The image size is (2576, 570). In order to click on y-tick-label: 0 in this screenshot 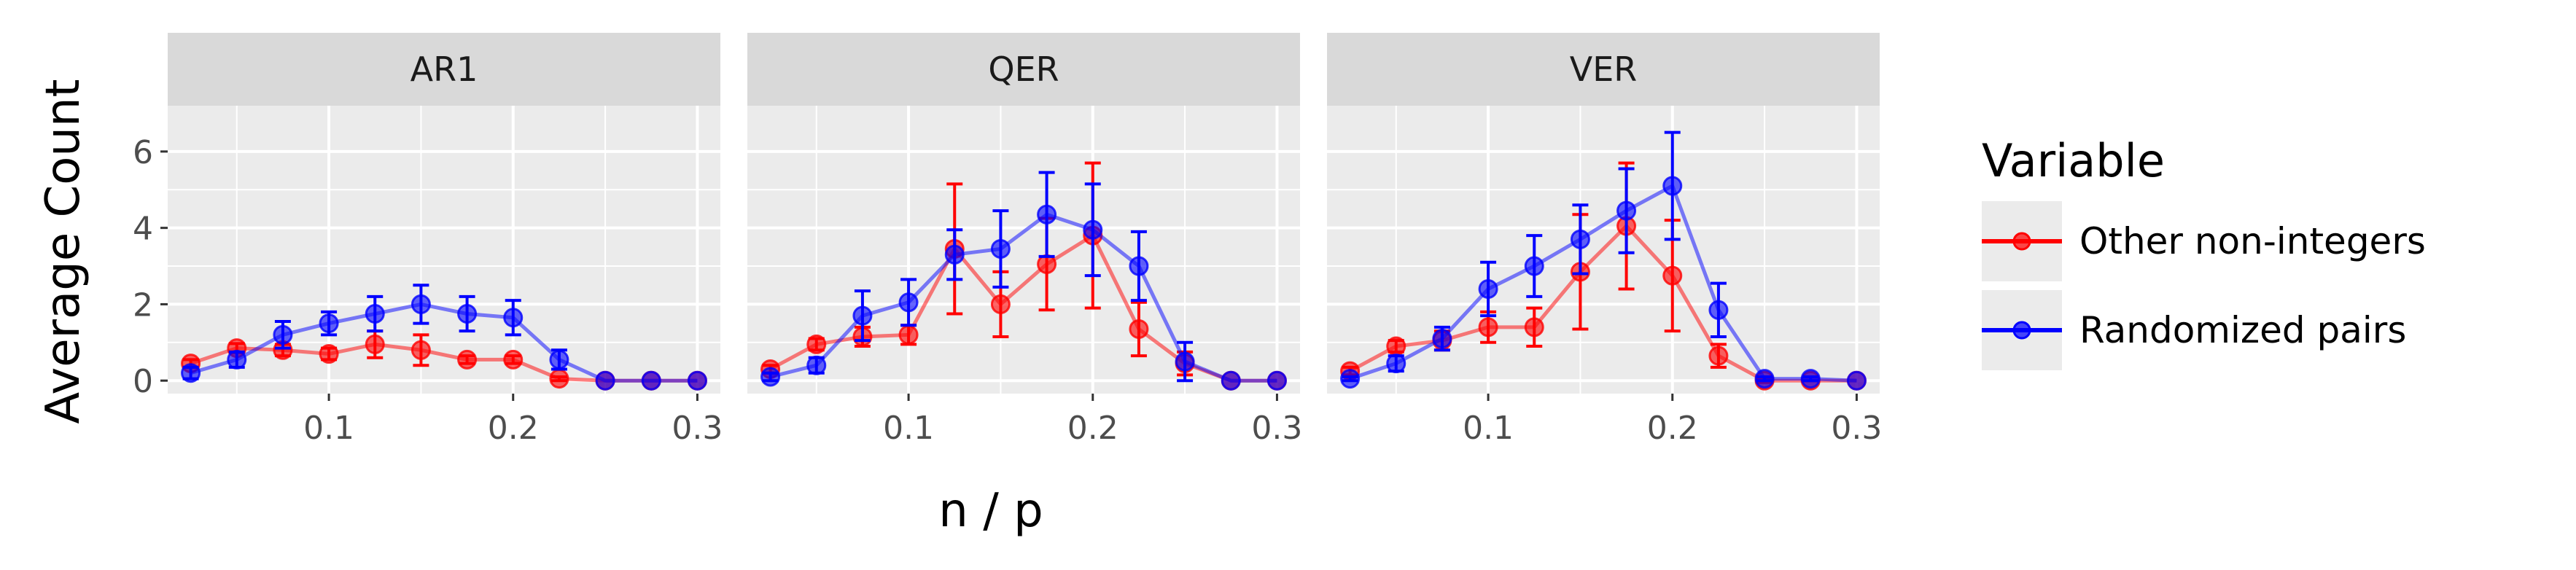, I will do `click(143, 381)`.